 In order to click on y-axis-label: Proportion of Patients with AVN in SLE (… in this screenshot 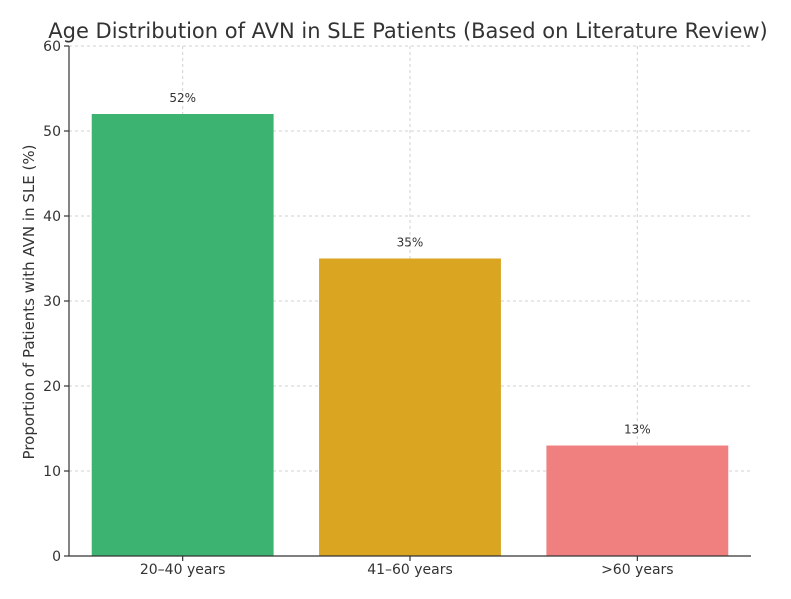, I will do `click(29, 302)`.